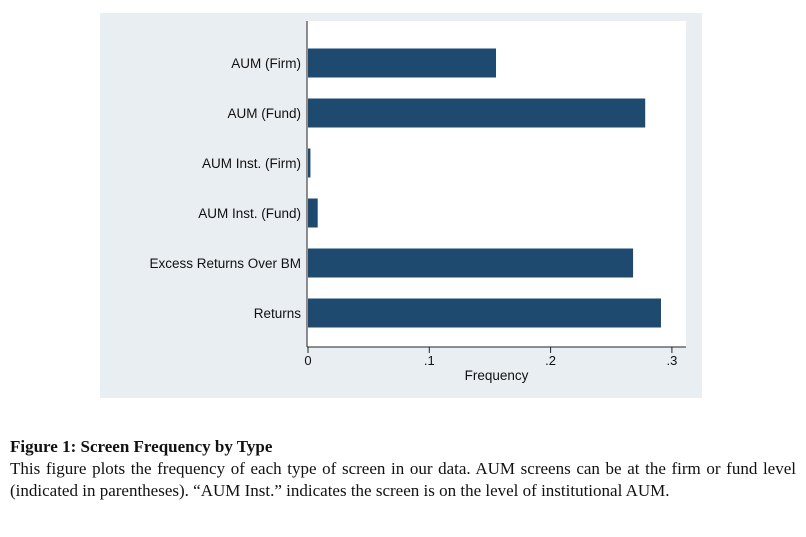 This screenshot has width=806, height=537. I want to click on x-tick-label: .1, so click(429, 360).